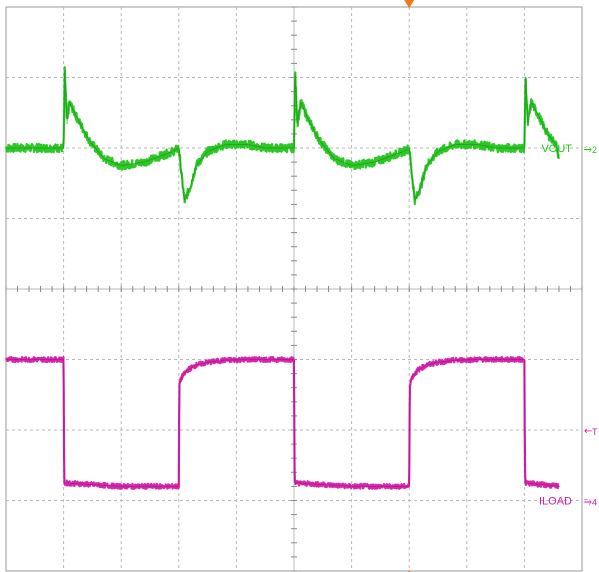 The image size is (599, 572). What do you see at coordinates (594, 503) in the screenshot?
I see `channel-tag: 4` at bounding box center [594, 503].